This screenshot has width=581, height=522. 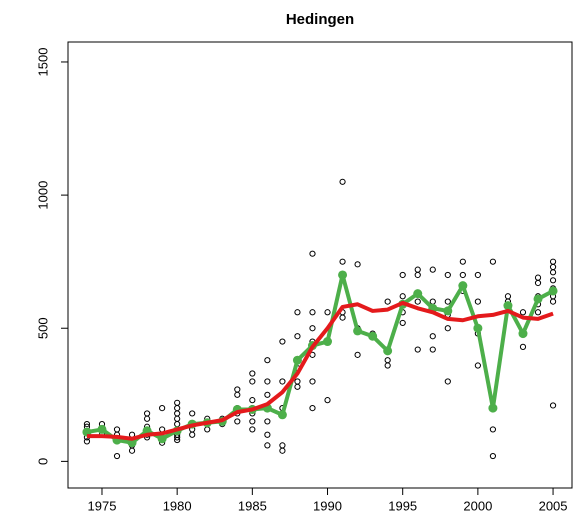 What do you see at coordinates (320, 19) in the screenshot?
I see `chart-title: Hedingen` at bounding box center [320, 19].